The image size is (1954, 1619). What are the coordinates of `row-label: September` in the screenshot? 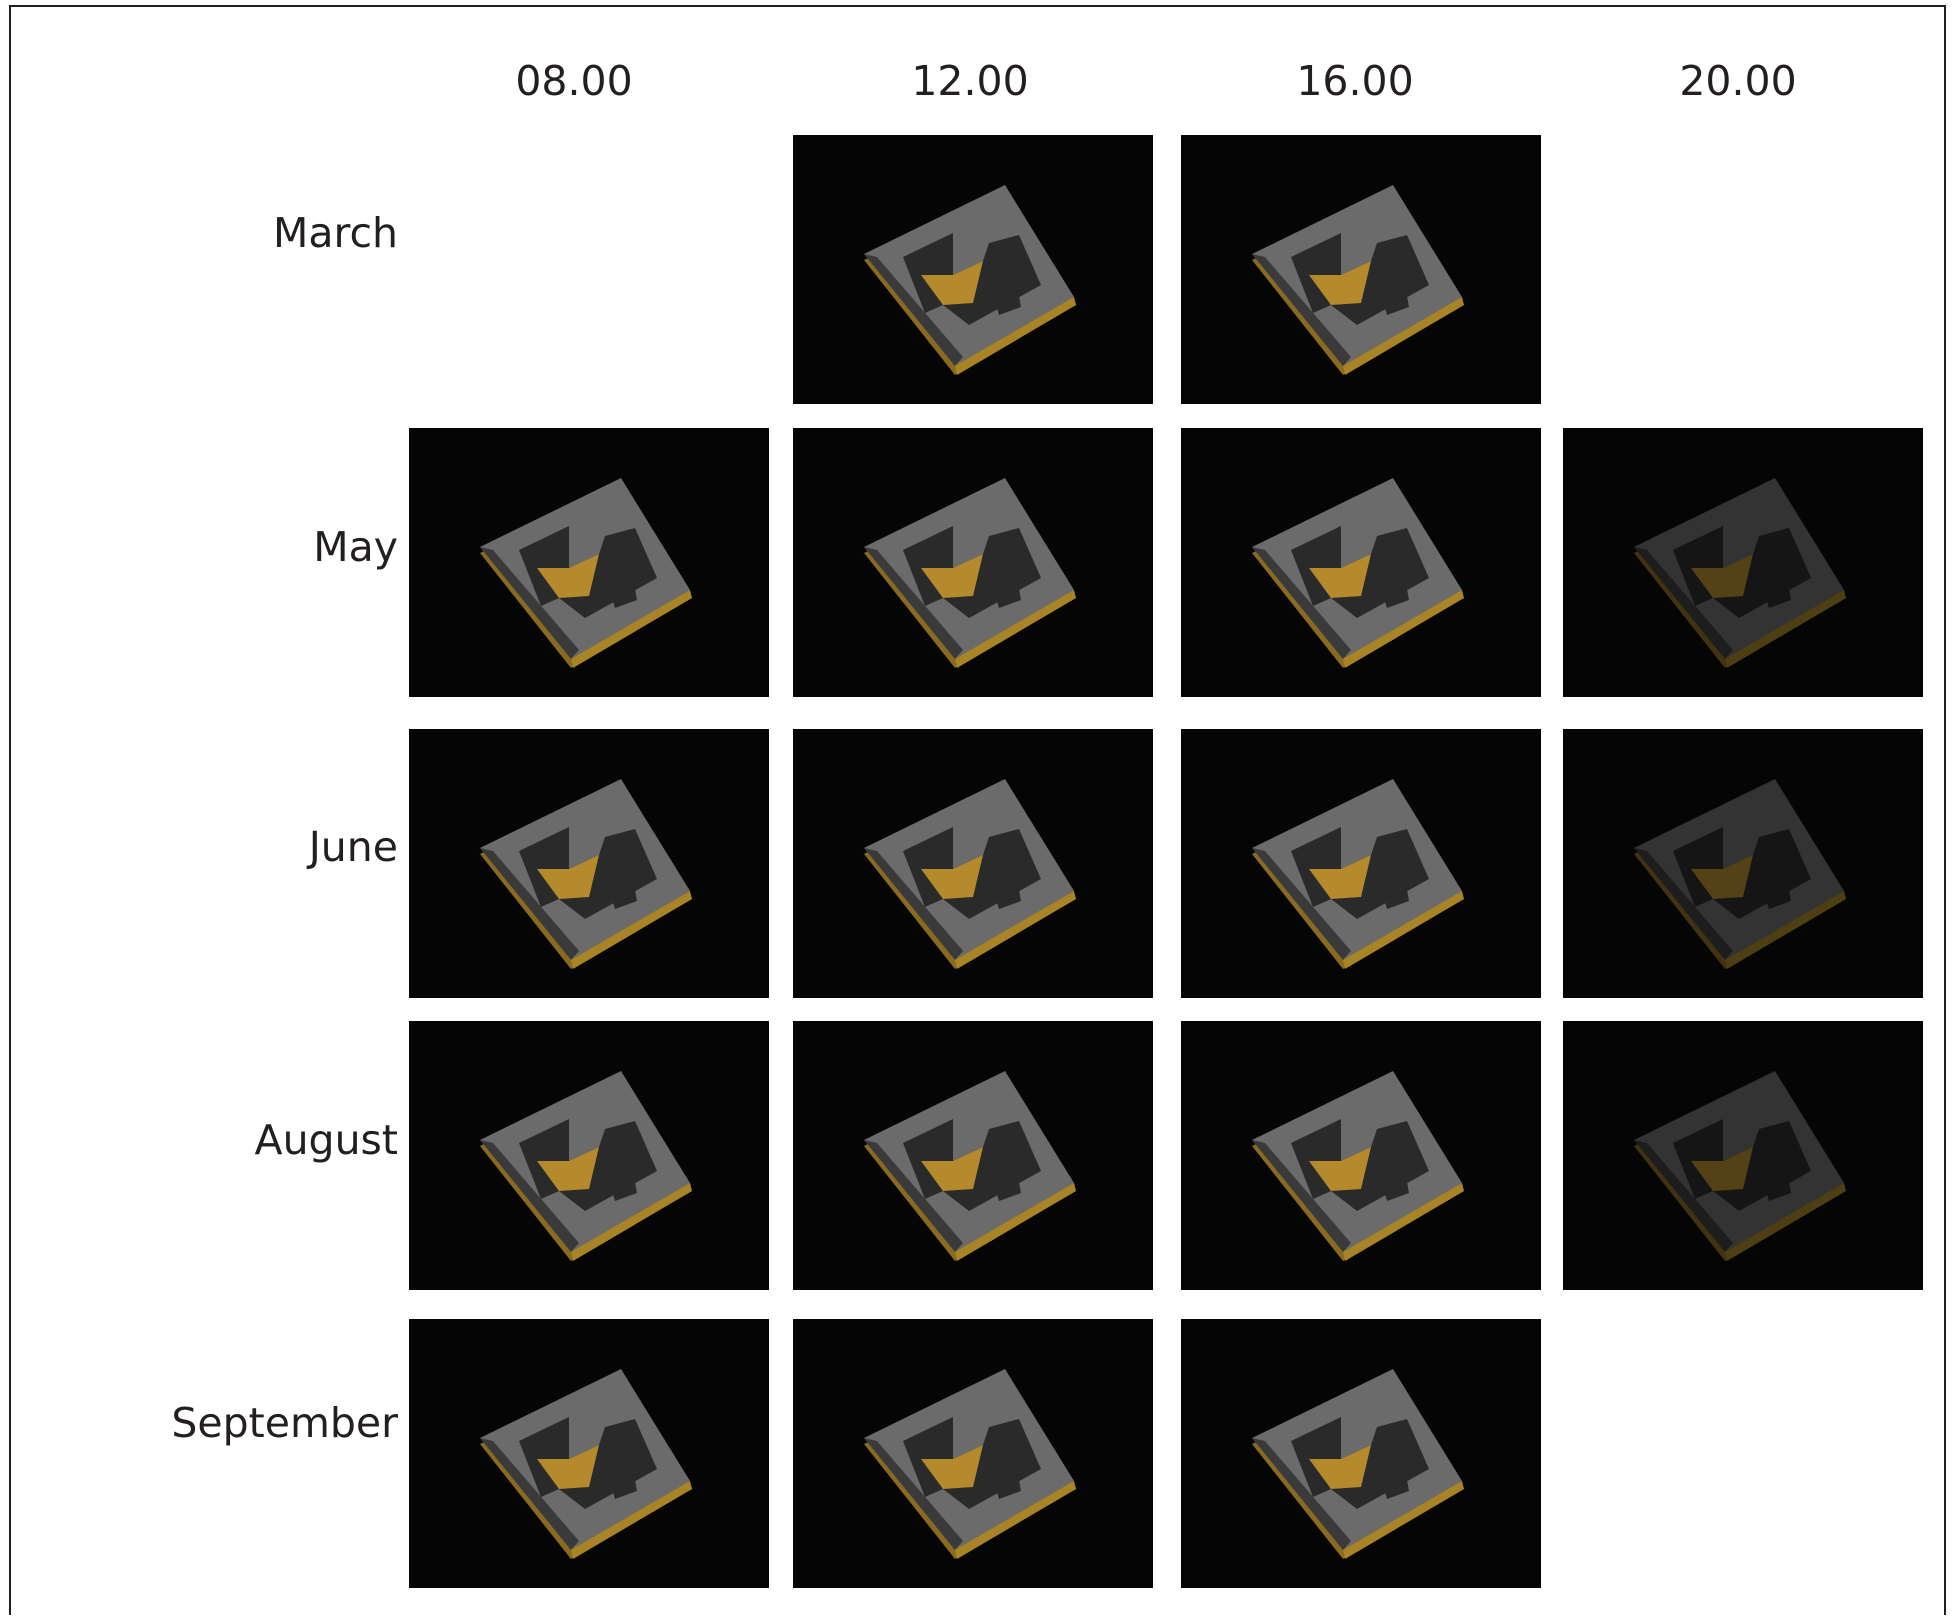 It's located at (284, 1423).